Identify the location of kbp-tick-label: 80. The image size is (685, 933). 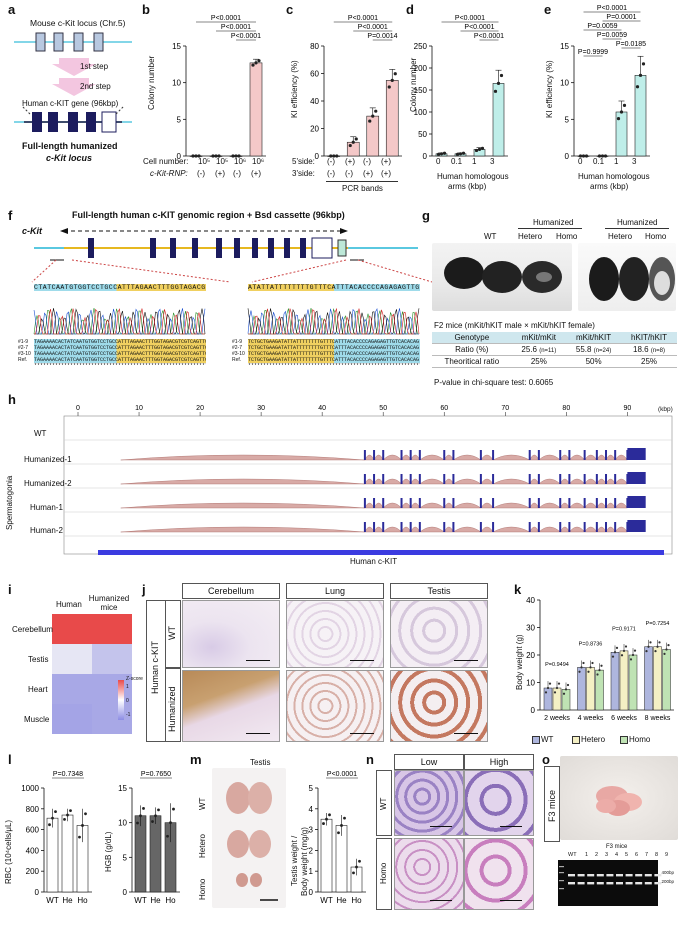
(566, 408).